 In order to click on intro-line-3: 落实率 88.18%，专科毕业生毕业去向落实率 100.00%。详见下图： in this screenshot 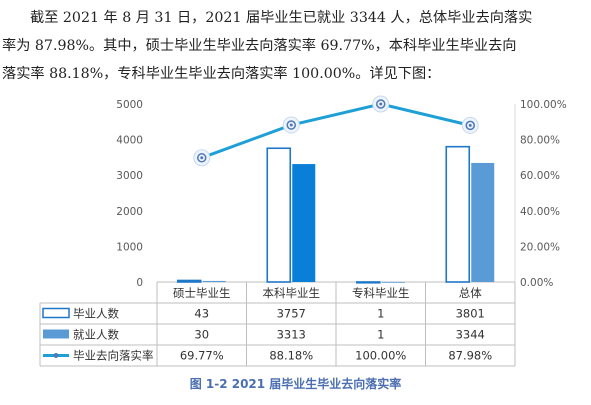, I will do `click(221, 74)`.